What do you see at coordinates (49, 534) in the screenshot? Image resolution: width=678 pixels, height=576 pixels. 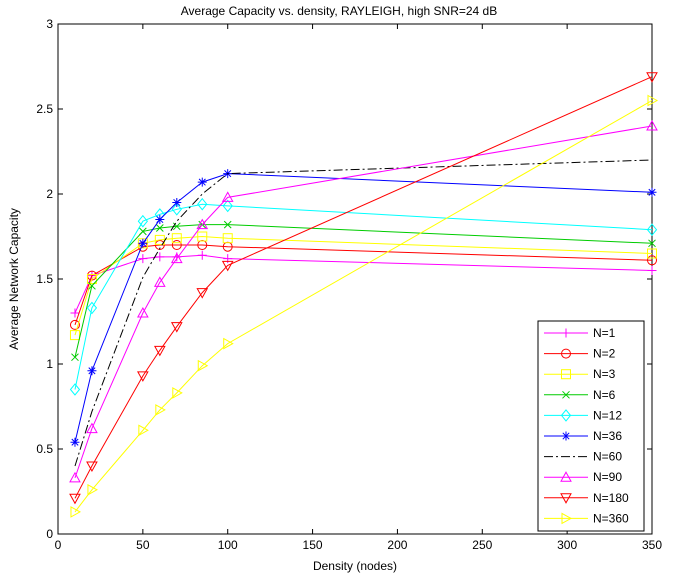 I see `y-tick-label: 0` at bounding box center [49, 534].